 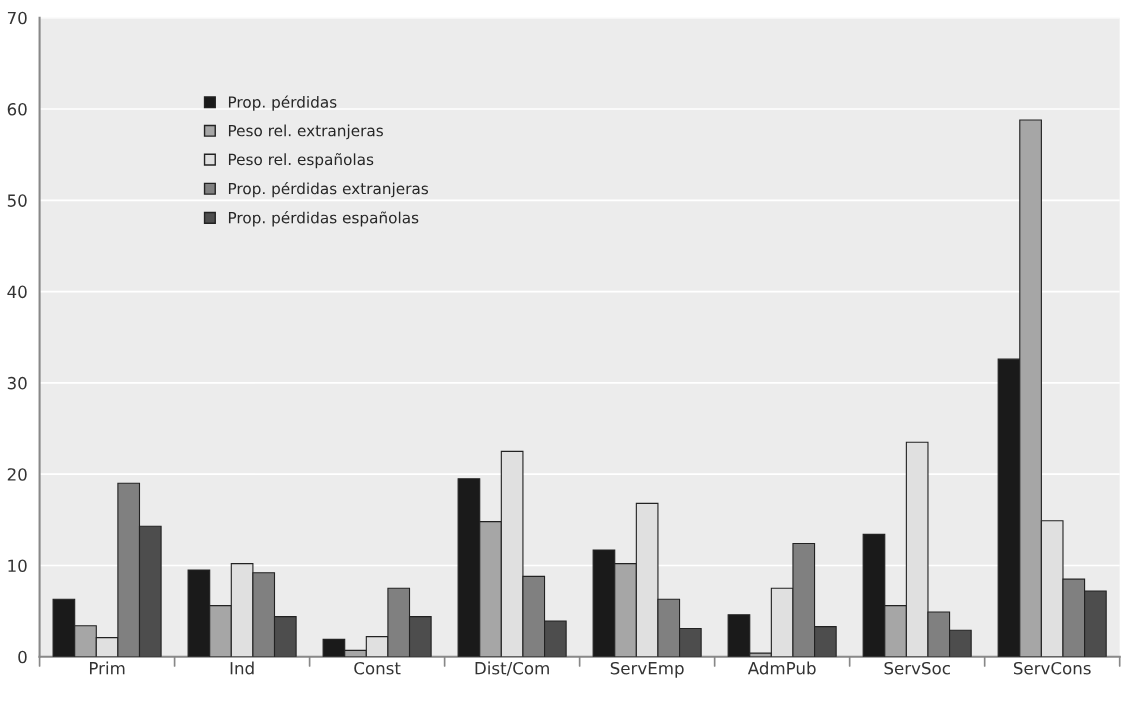 I want to click on y-tick-label: 0, so click(x=22, y=657).